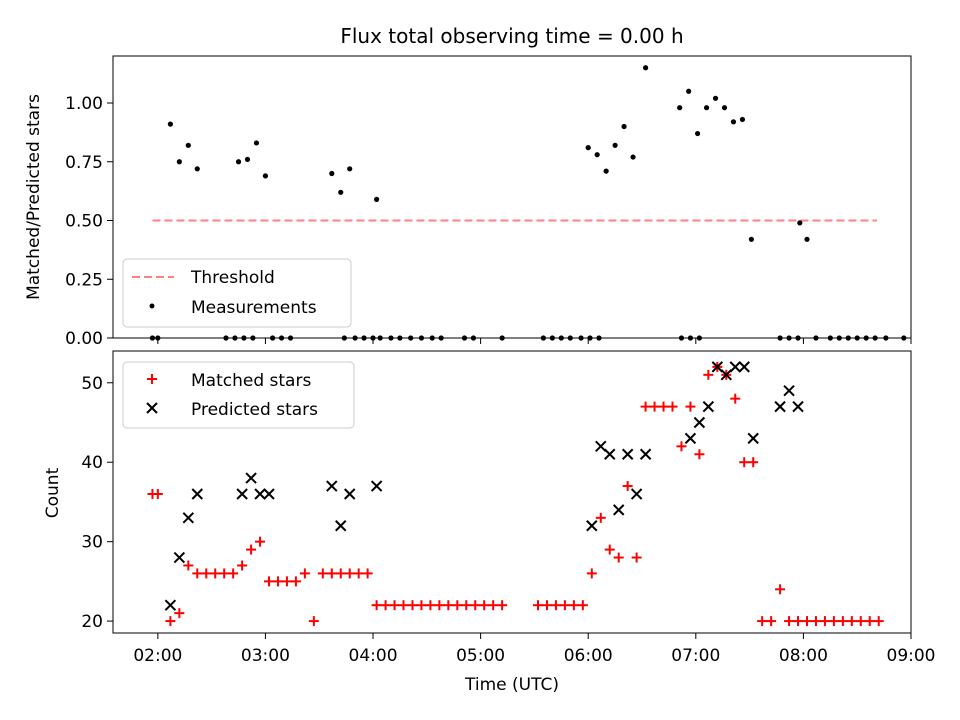  I want to click on legend-predicted-swatch, so click(152, 408).